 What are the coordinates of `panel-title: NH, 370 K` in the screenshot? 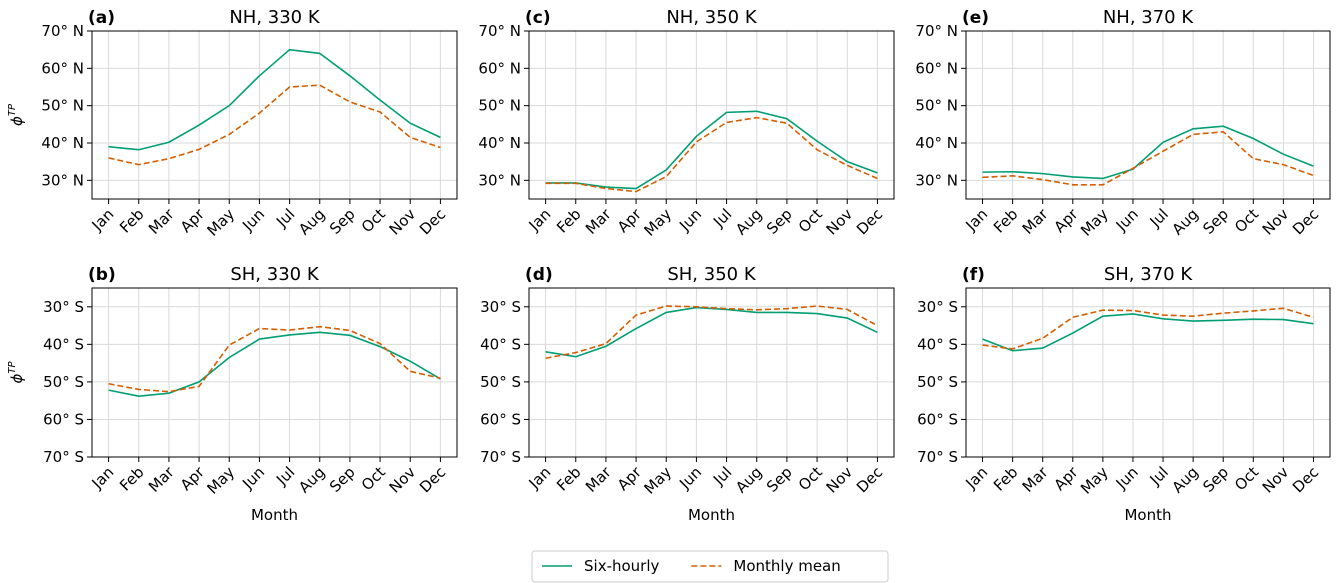 It's located at (1149, 17).